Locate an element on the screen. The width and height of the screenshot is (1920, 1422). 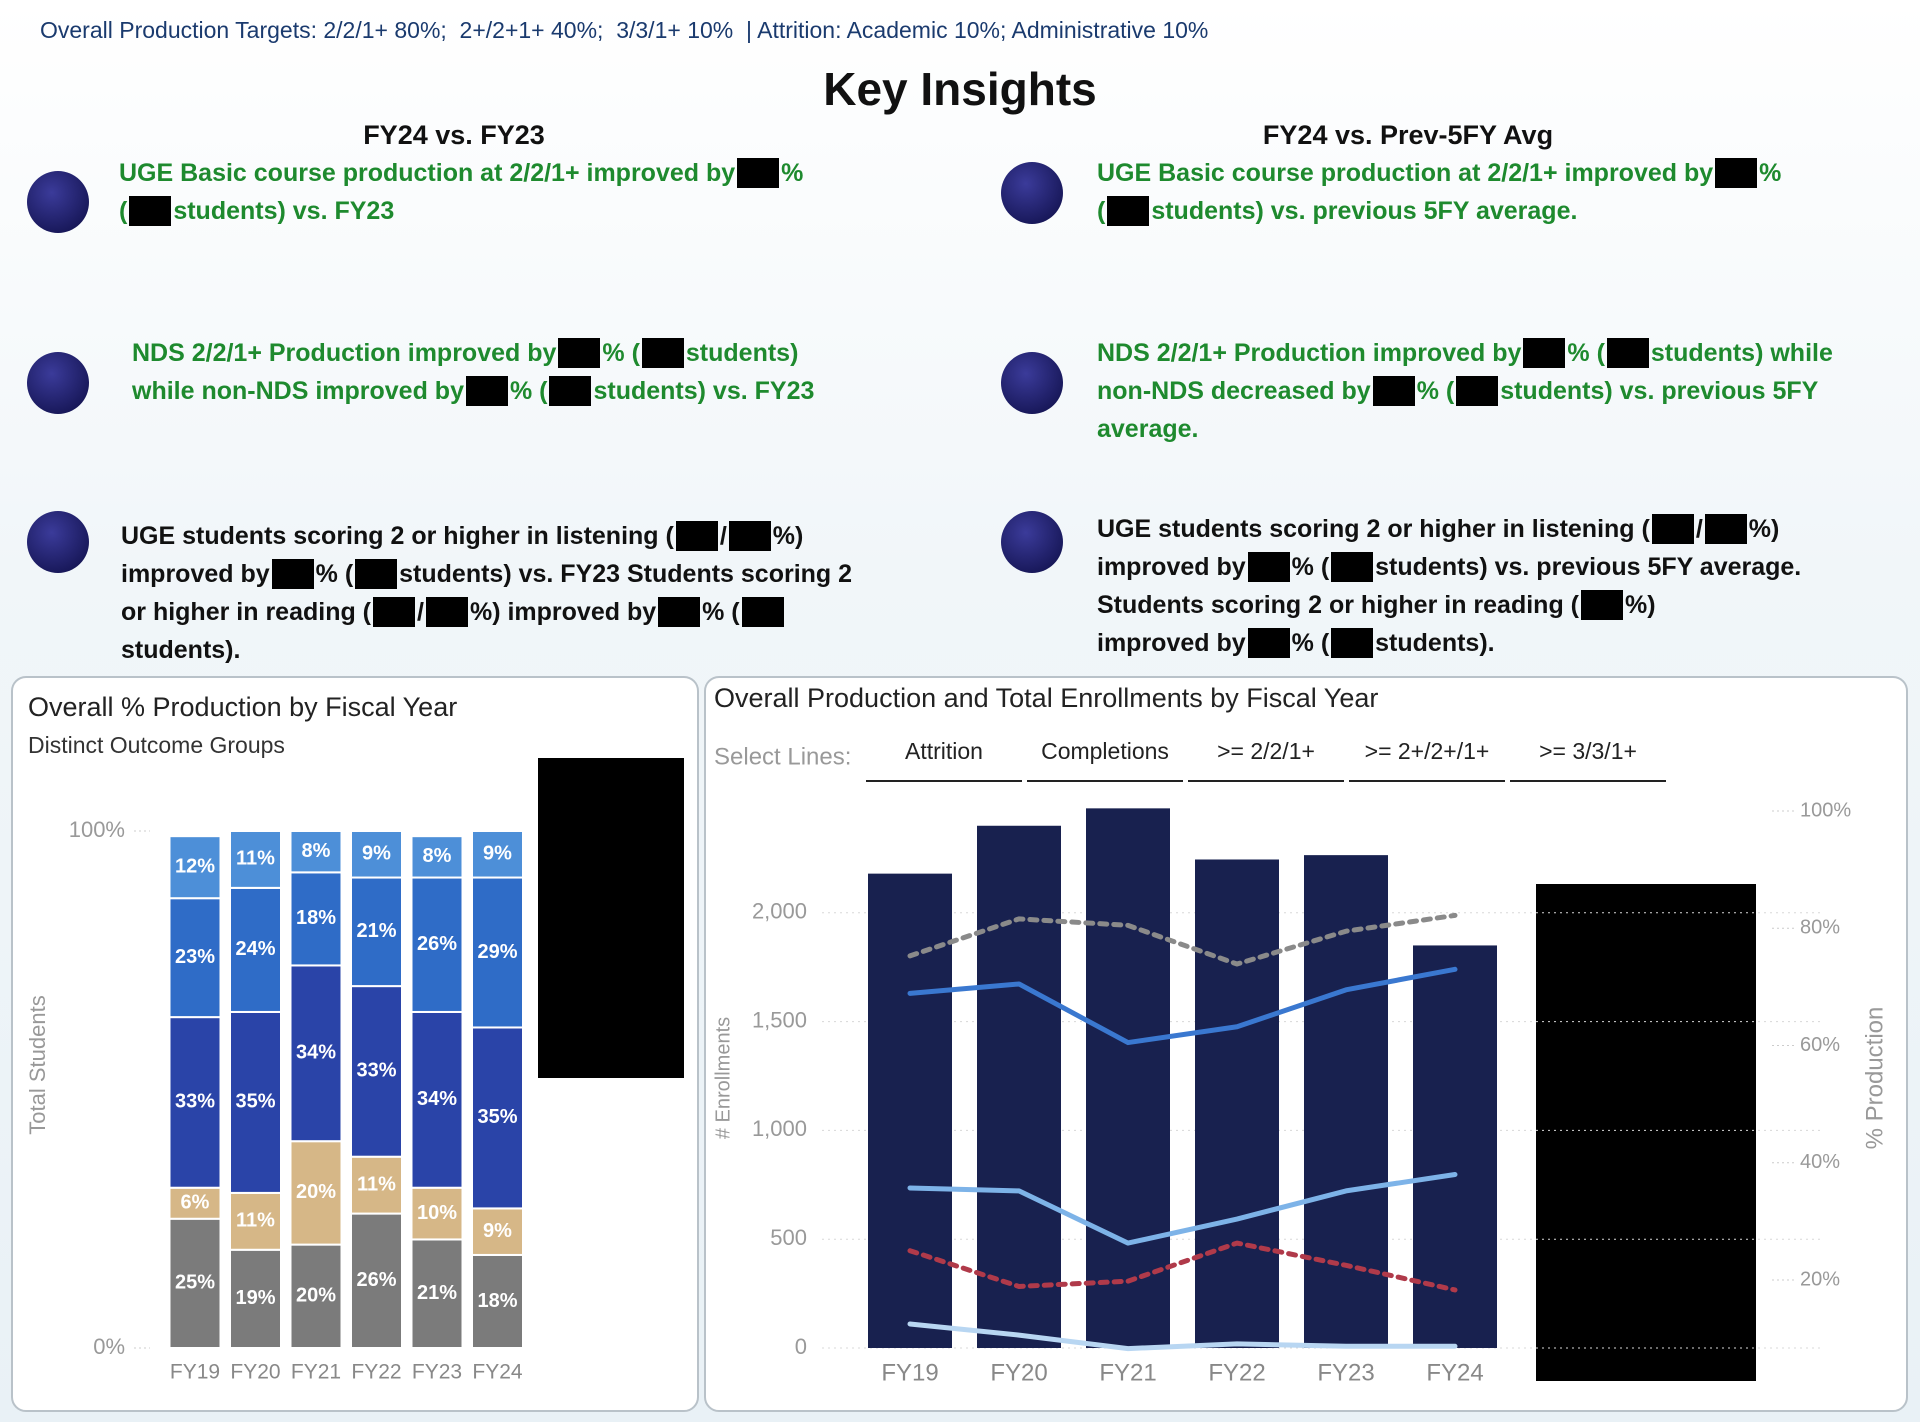
insight-text: / is located at coordinates (723, 535).